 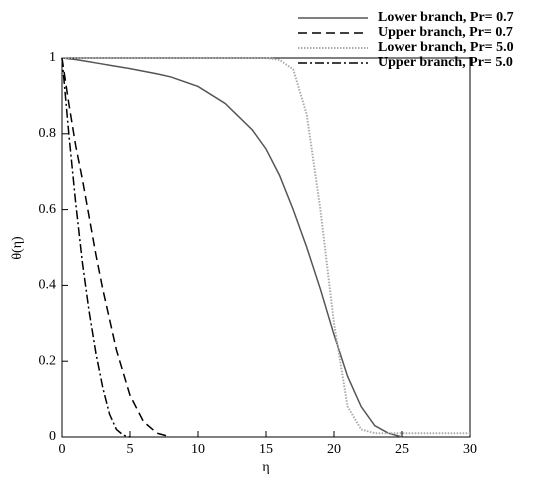 What do you see at coordinates (17, 248) in the screenshot?
I see `y-axis-label: θ(η)` at bounding box center [17, 248].